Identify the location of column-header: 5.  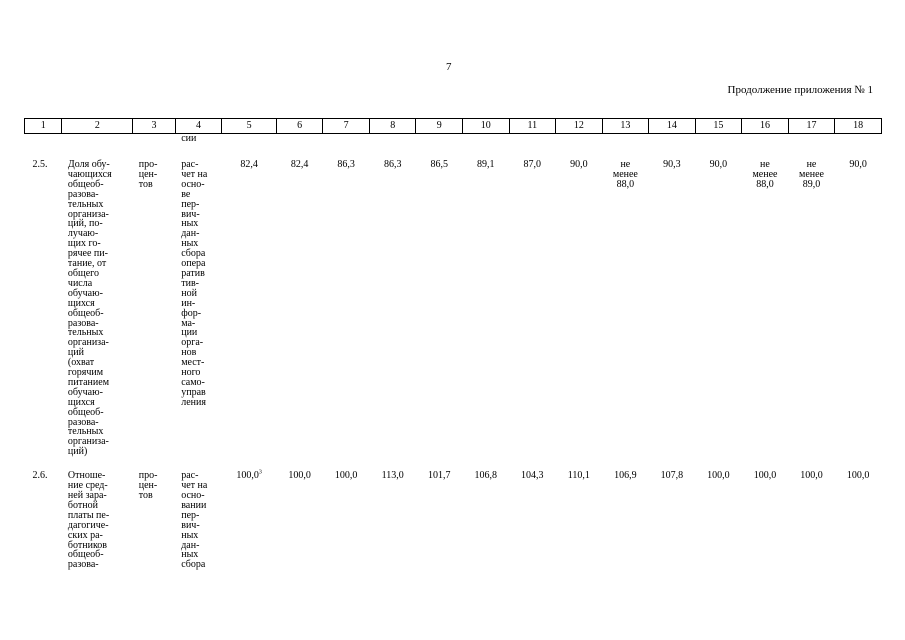
(249, 126).